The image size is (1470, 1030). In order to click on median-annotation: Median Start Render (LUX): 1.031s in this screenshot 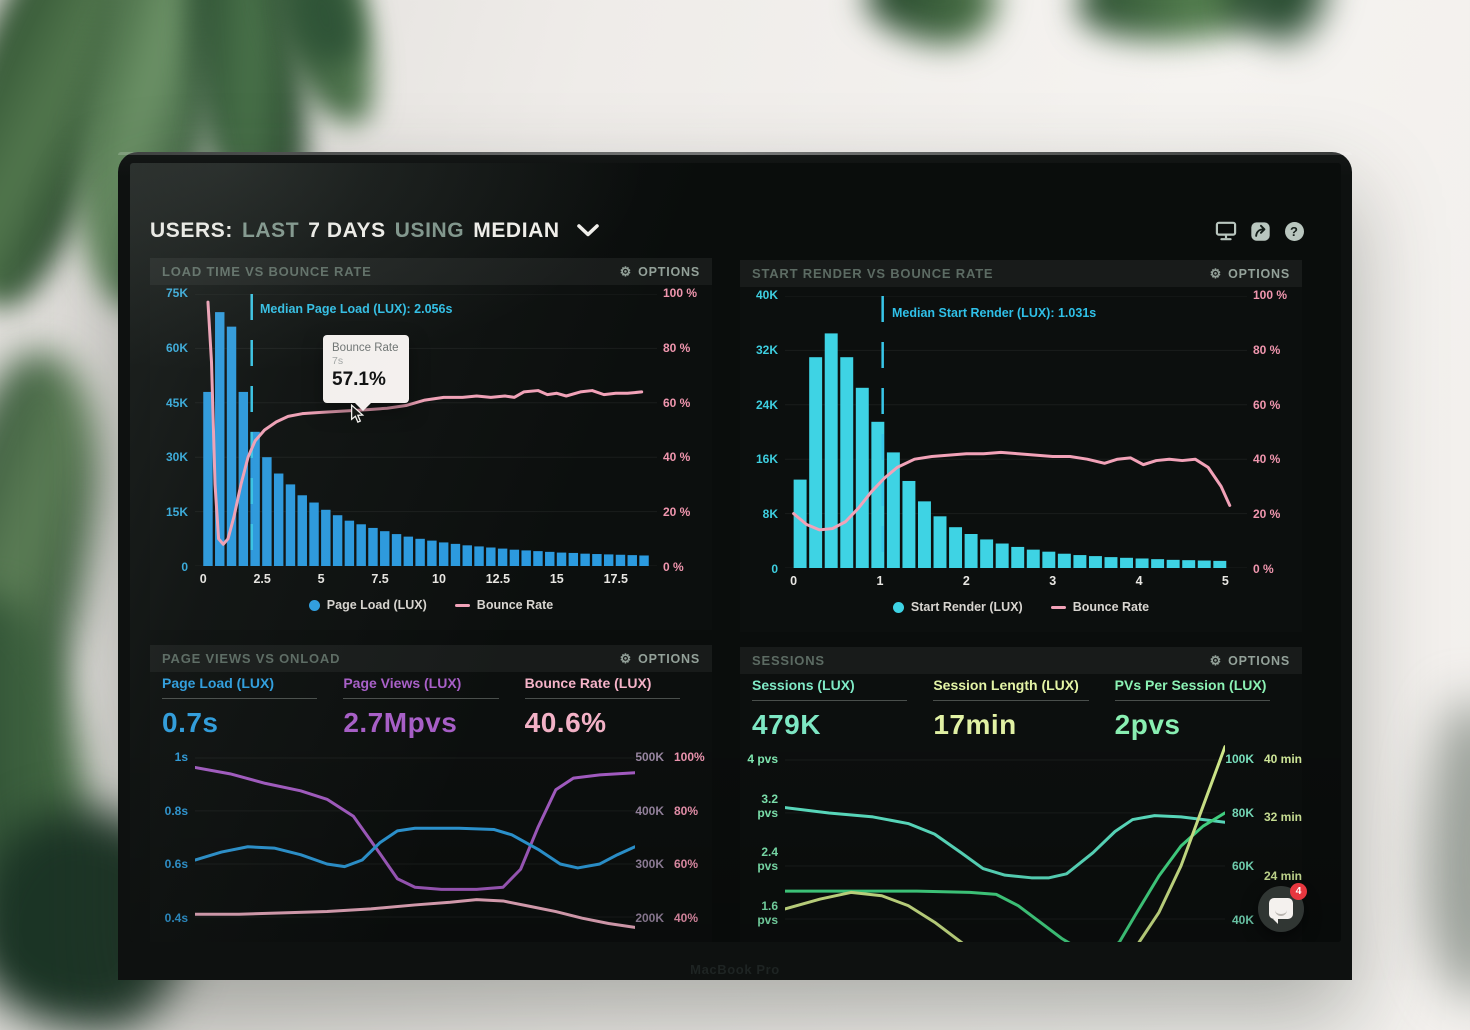, I will do `click(994, 313)`.